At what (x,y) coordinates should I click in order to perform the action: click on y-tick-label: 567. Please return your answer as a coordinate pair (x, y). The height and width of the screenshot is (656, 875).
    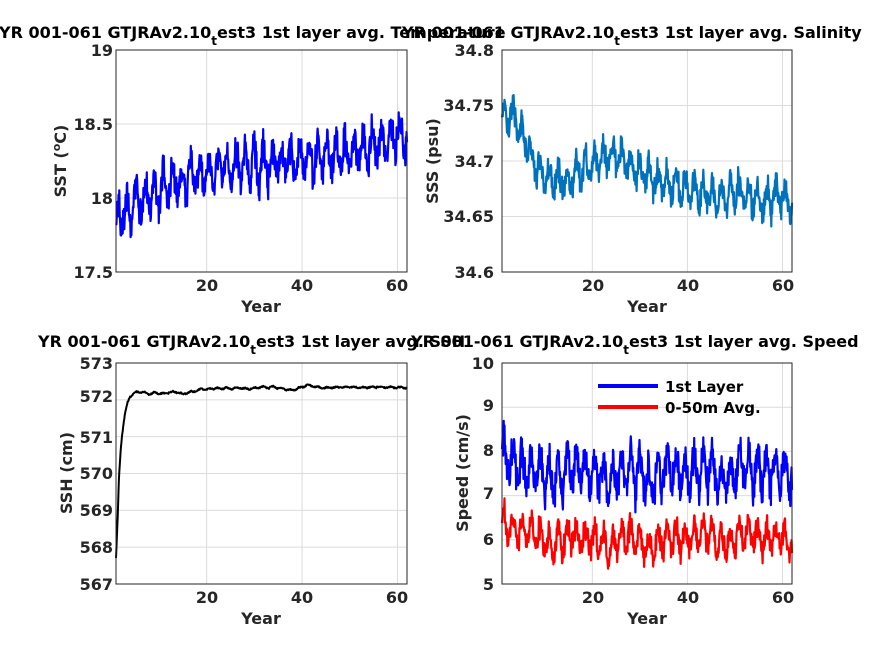
    Looking at the image, I should click on (96, 584).